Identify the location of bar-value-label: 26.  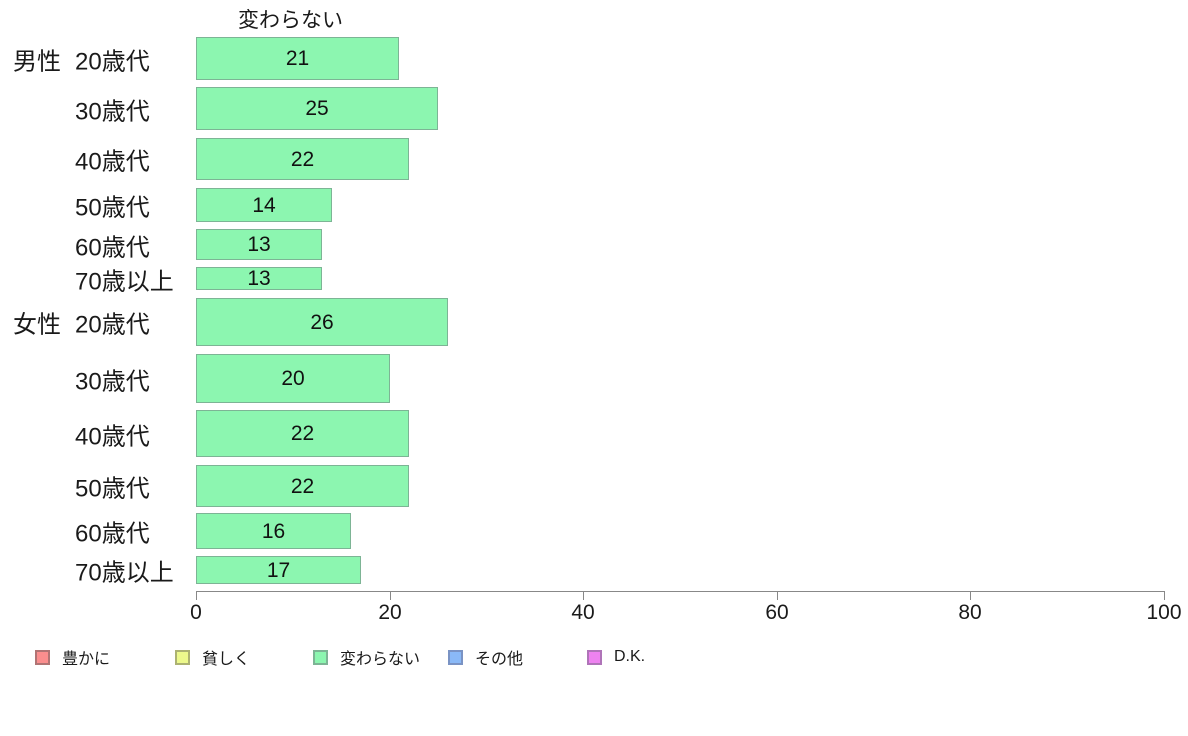
(322, 322).